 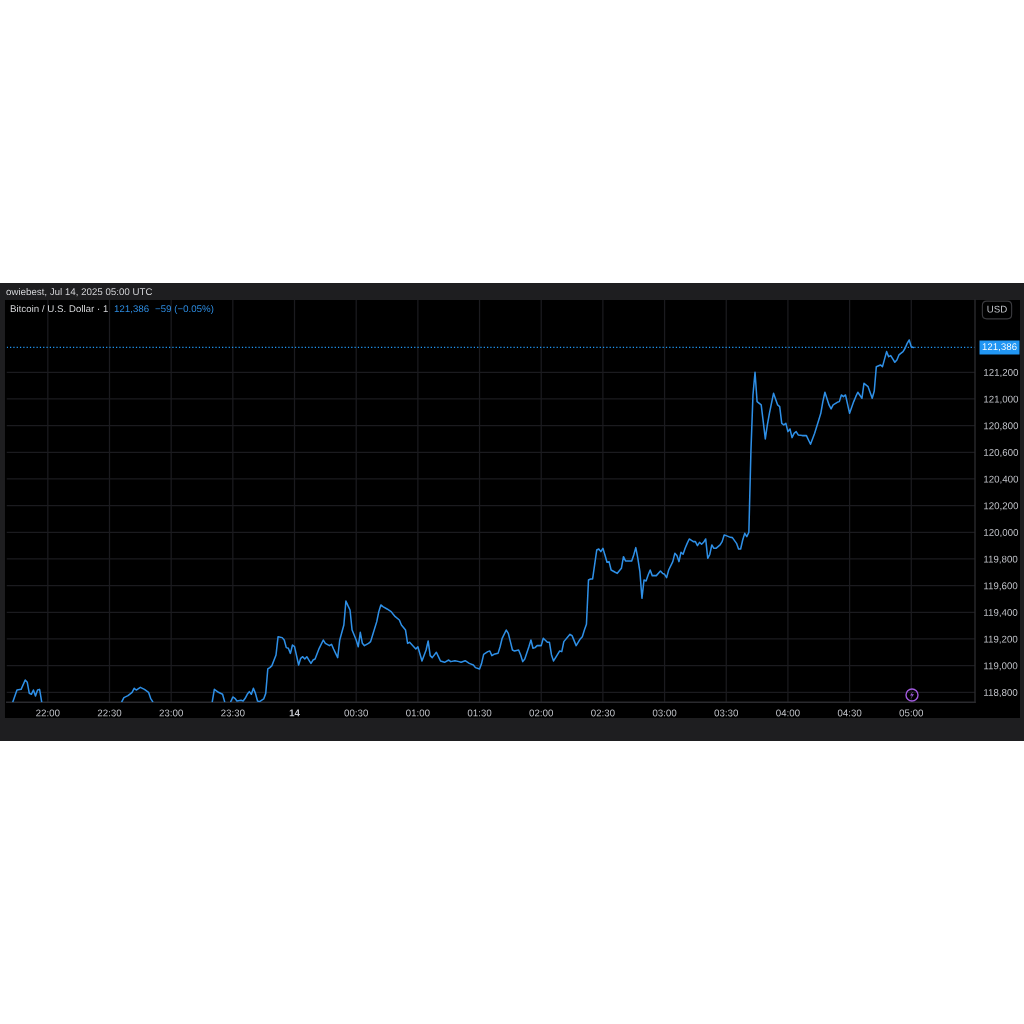 What do you see at coordinates (1001, 613) in the screenshot?
I see `y-tick-label: 119,400` at bounding box center [1001, 613].